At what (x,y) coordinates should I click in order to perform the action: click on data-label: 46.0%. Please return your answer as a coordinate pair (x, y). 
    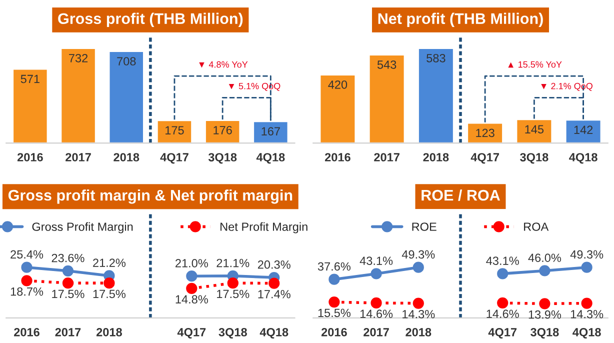
    Looking at the image, I should click on (545, 258).